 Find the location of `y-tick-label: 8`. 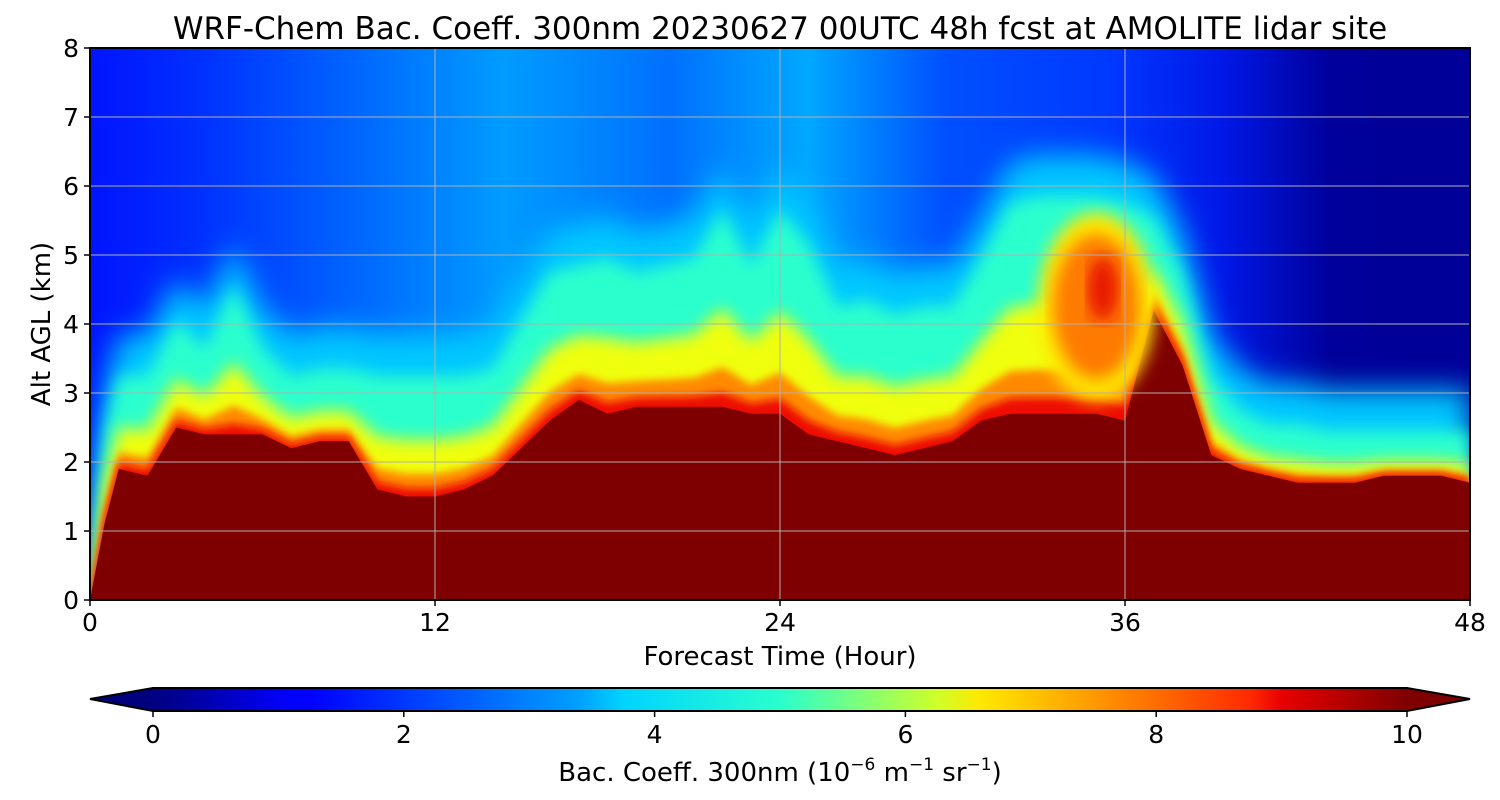

y-tick-label: 8 is located at coordinates (71, 48).